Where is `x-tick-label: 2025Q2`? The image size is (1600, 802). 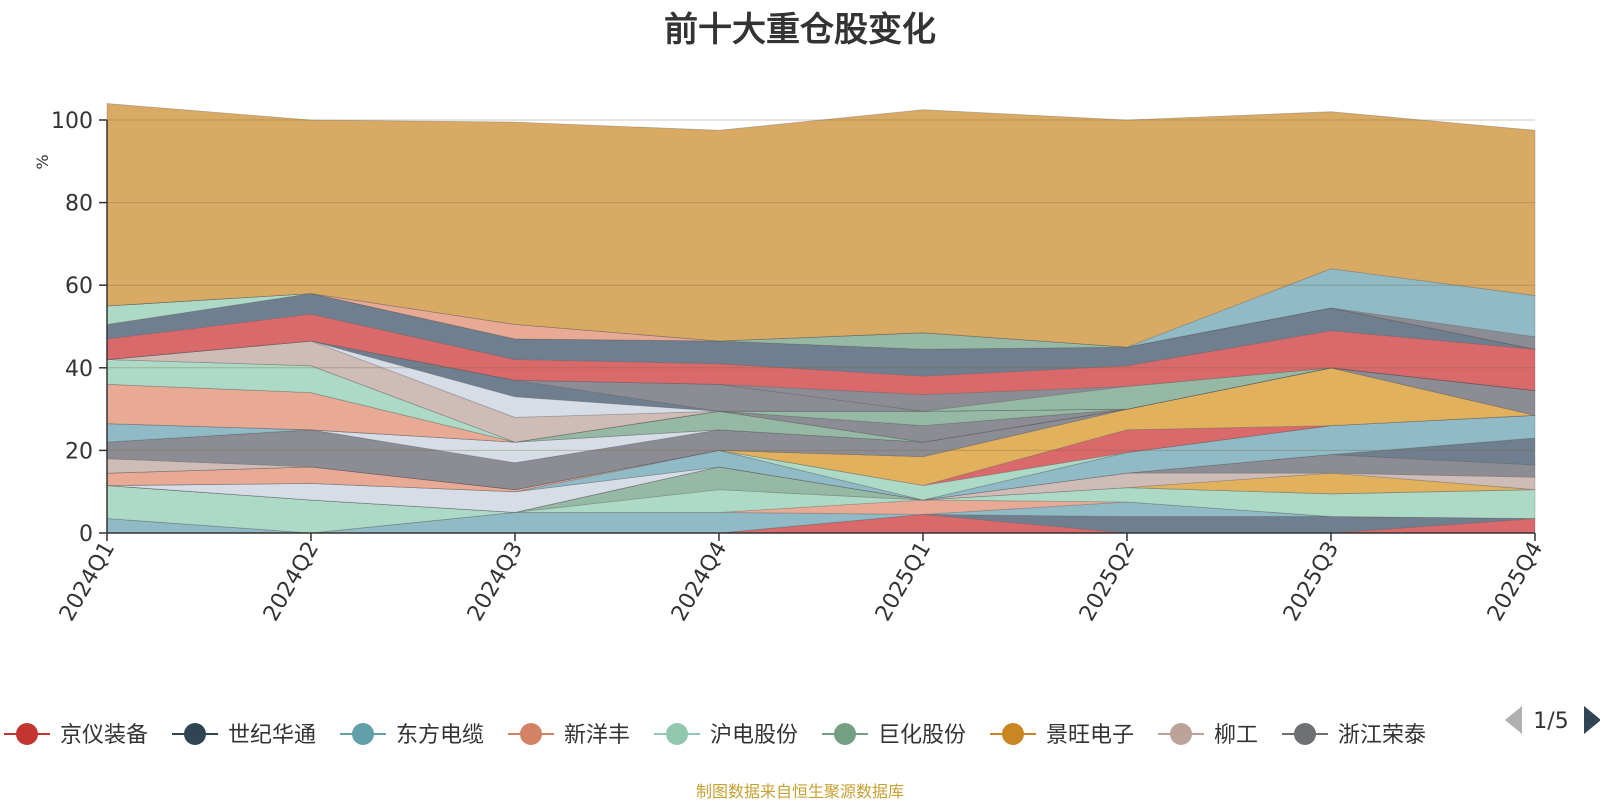
x-tick-label: 2025Q2 is located at coordinates (1107, 582).